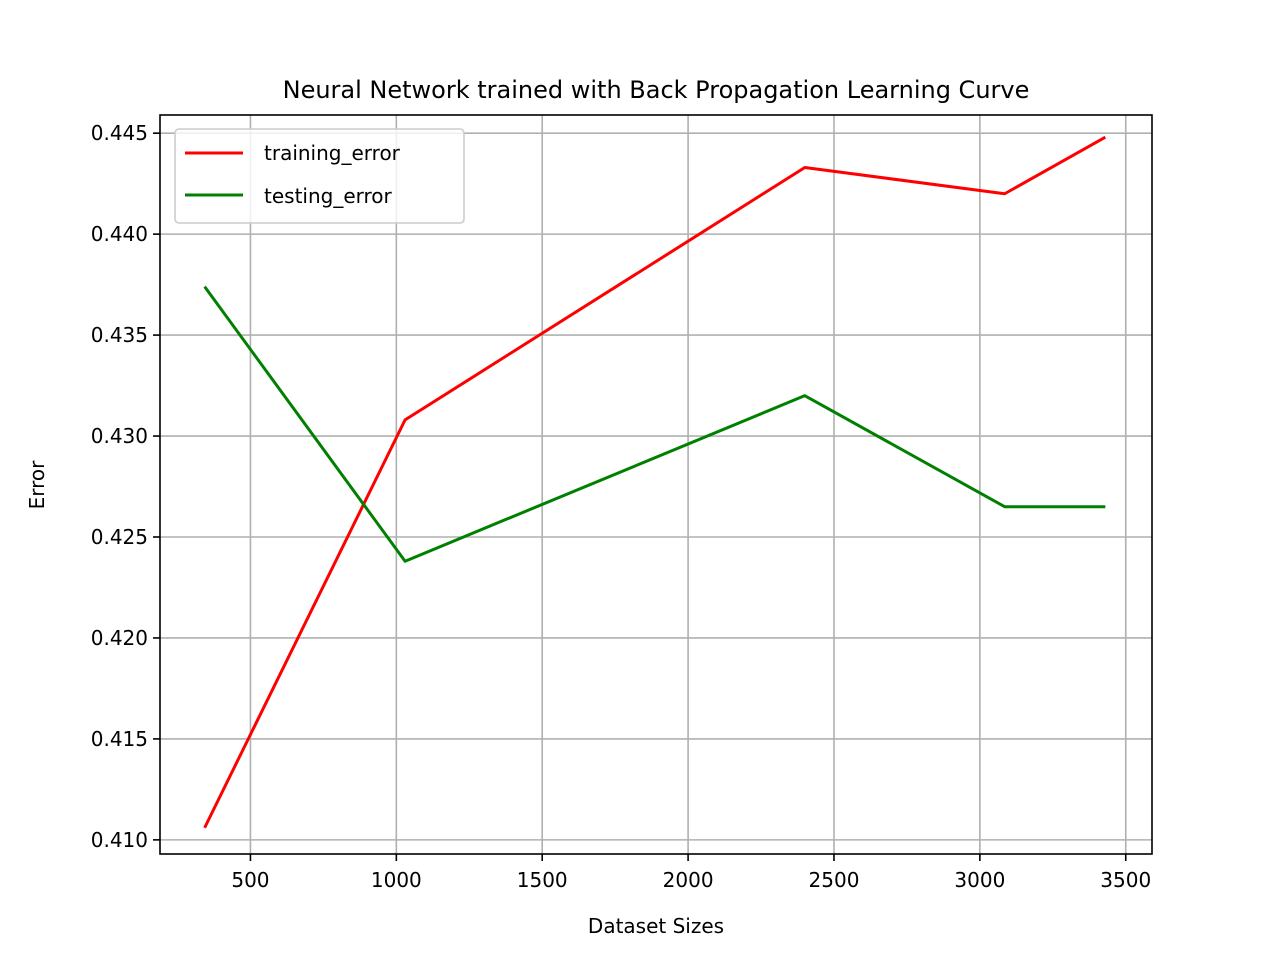 The height and width of the screenshot is (960, 1280). I want to click on y-tick-label: 0.415, so click(119, 739).